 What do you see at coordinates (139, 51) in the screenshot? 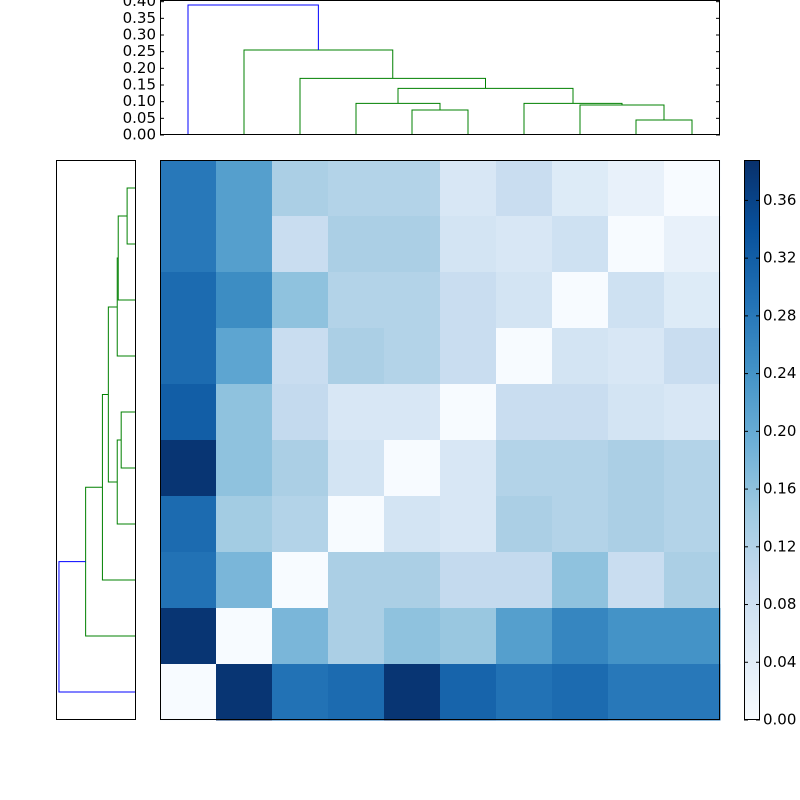
I see `y-tick-label: 0.25` at bounding box center [139, 51].